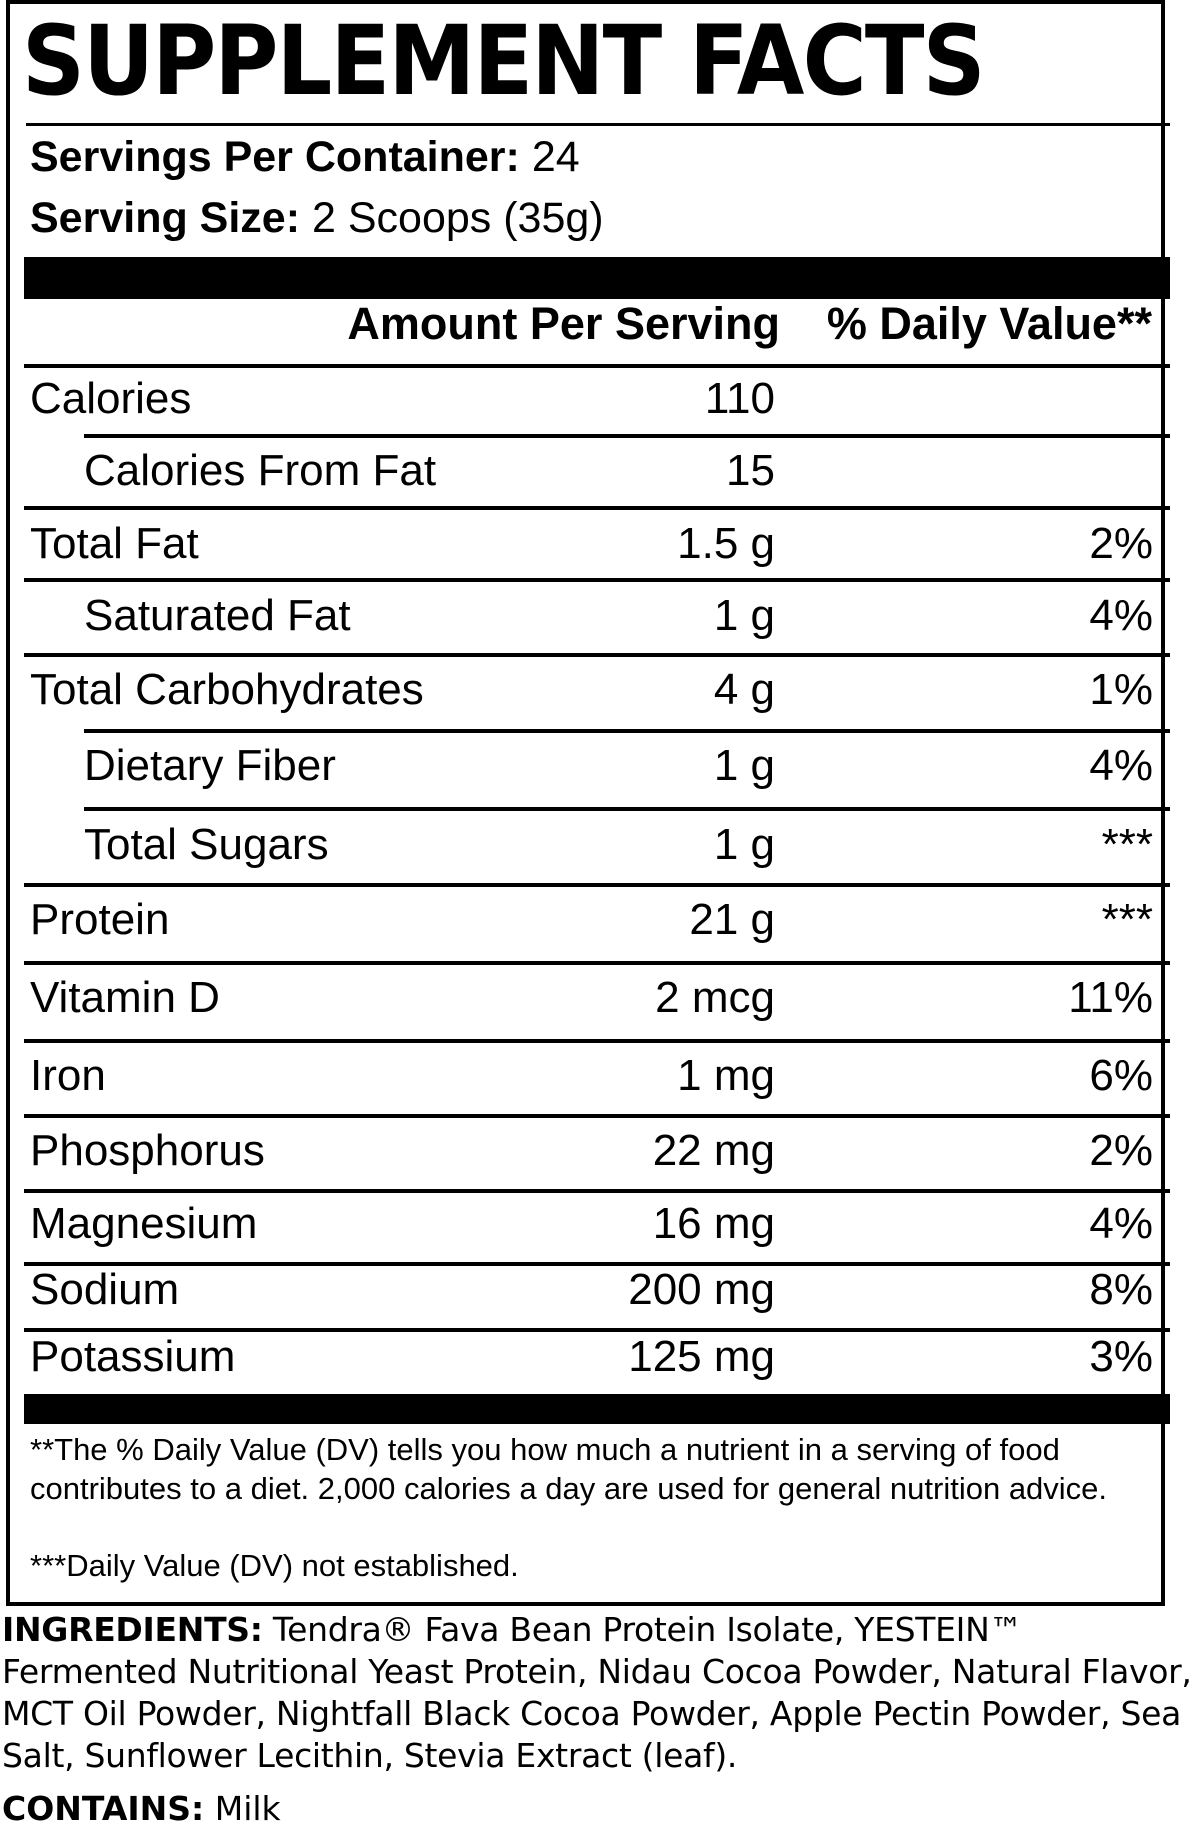  I want to click on nutrient-row: Potassium 125 mg 3%, so click(600, 1357).